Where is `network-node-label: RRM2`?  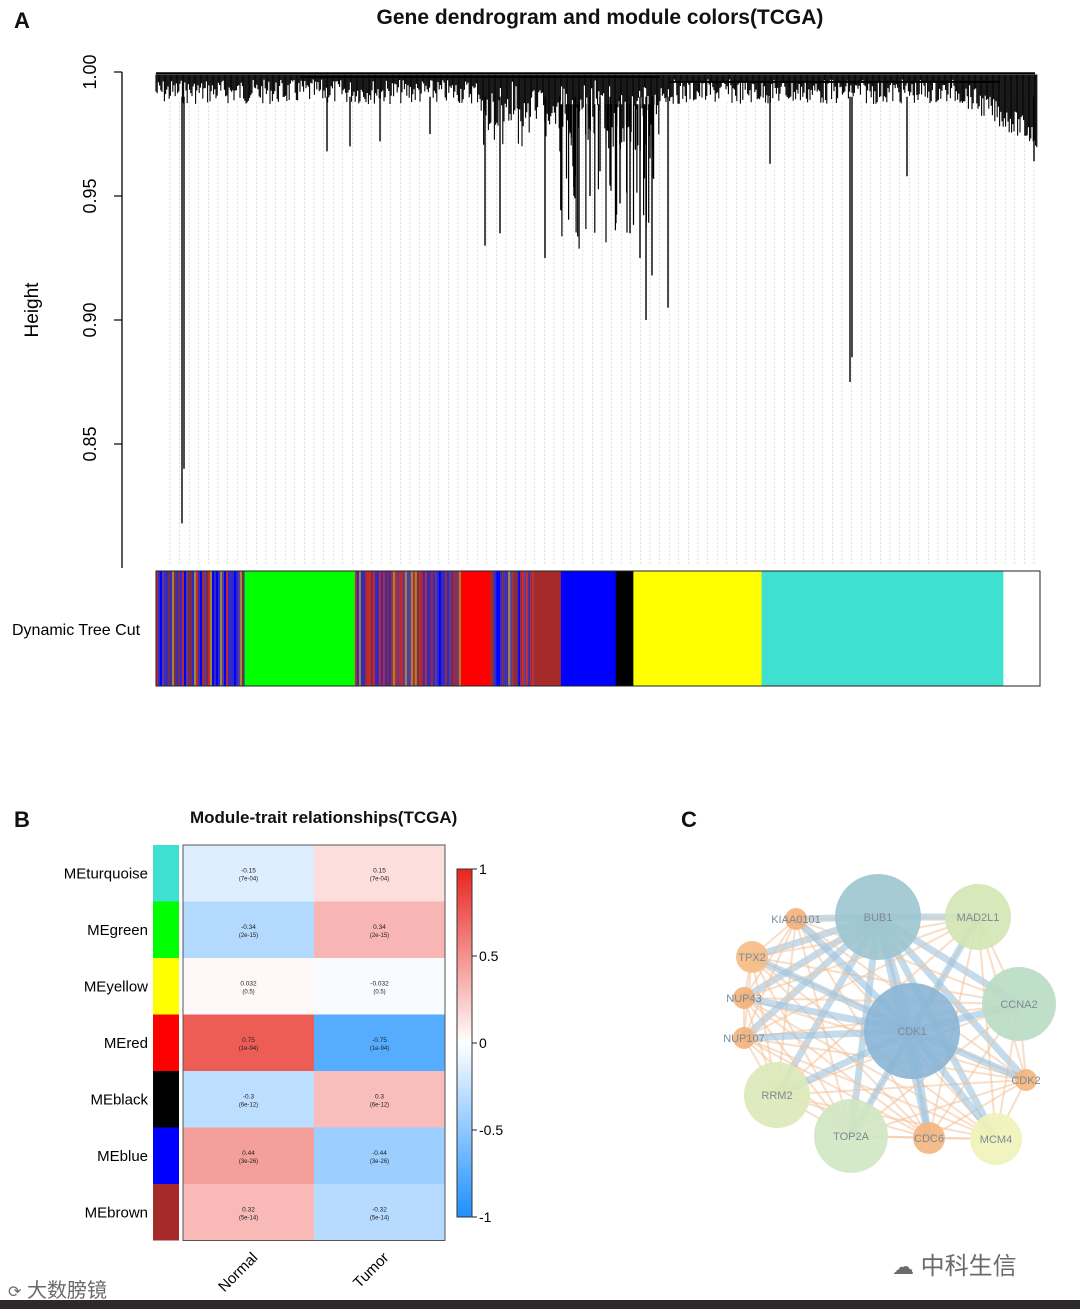 network-node-label: RRM2 is located at coordinates (776, 1096).